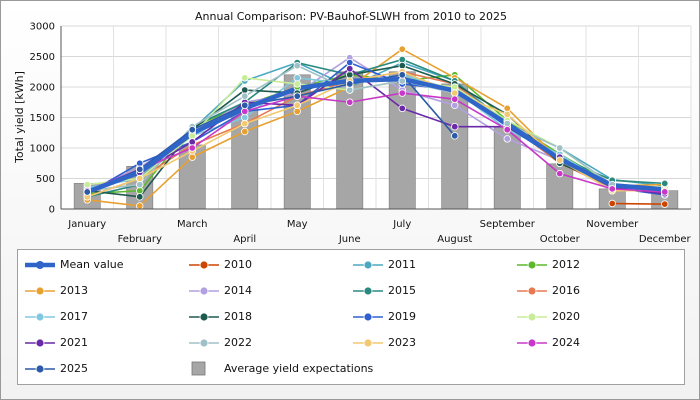  Describe the element at coordinates (402, 290) in the screenshot. I see `legend-label: 2015` at that location.